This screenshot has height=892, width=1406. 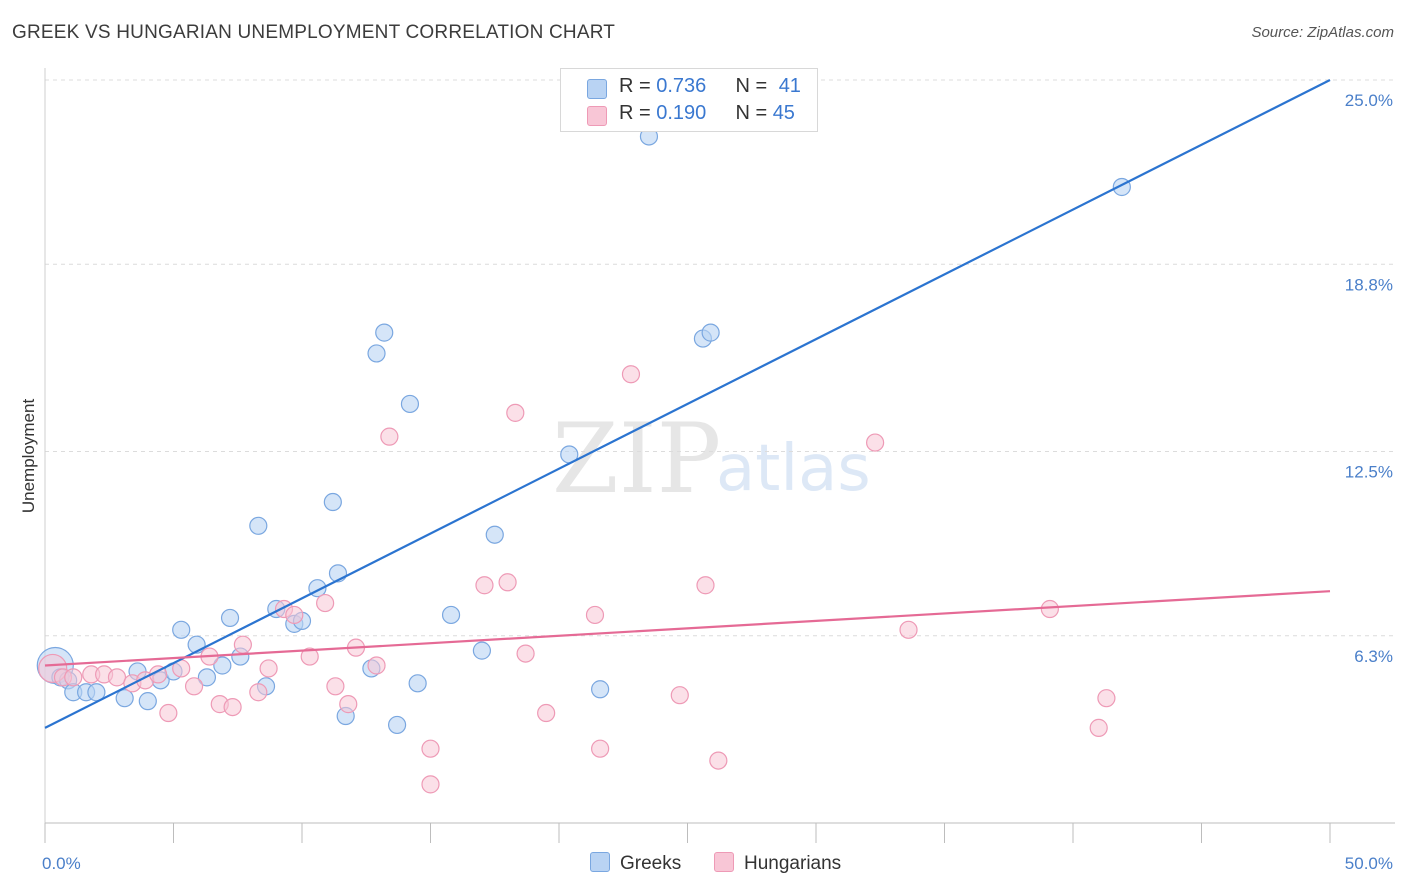 What do you see at coordinates (638, 86) in the screenshot?
I see `greeks-r-label: R =` at bounding box center [638, 86].